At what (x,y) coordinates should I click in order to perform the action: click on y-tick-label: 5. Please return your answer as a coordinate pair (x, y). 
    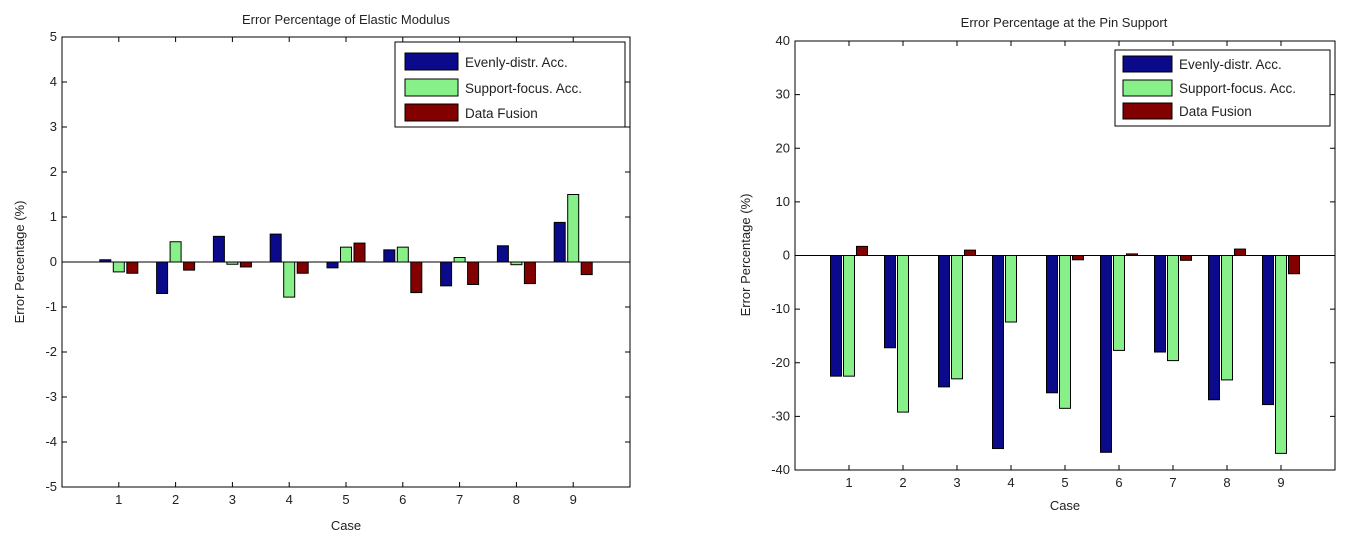
    Looking at the image, I should click on (53, 36).